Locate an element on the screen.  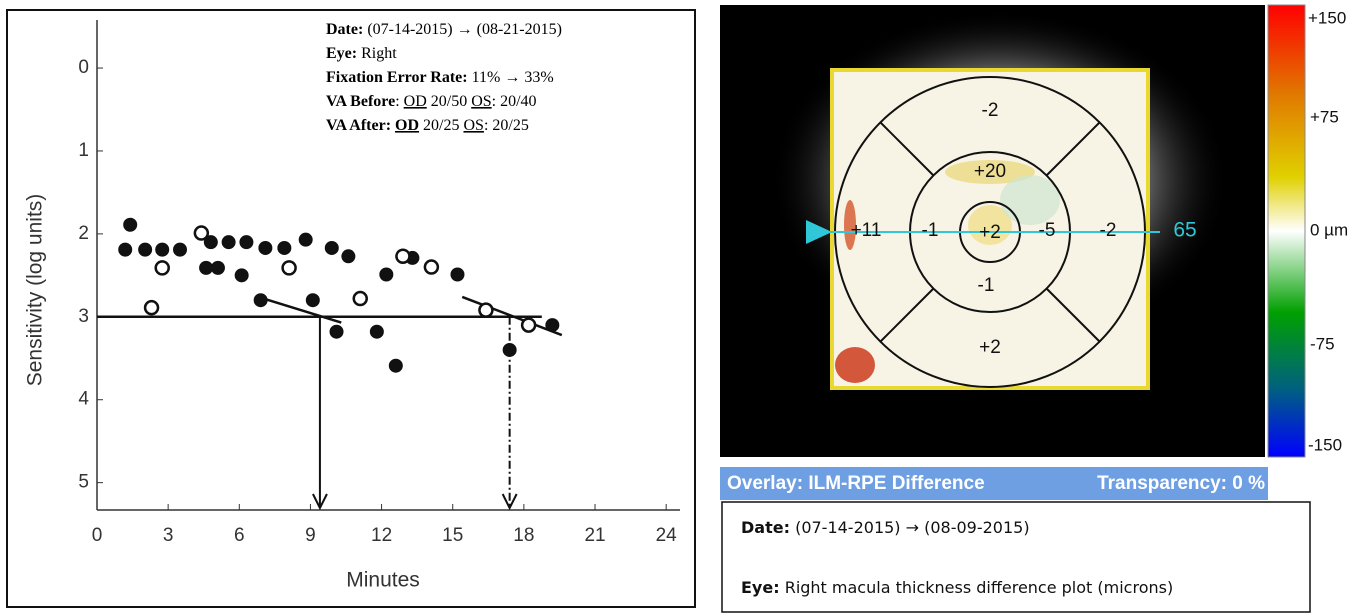
annotation-line: Date: (07-14-2015) → (08-21-2015) is located at coordinates (444, 29).